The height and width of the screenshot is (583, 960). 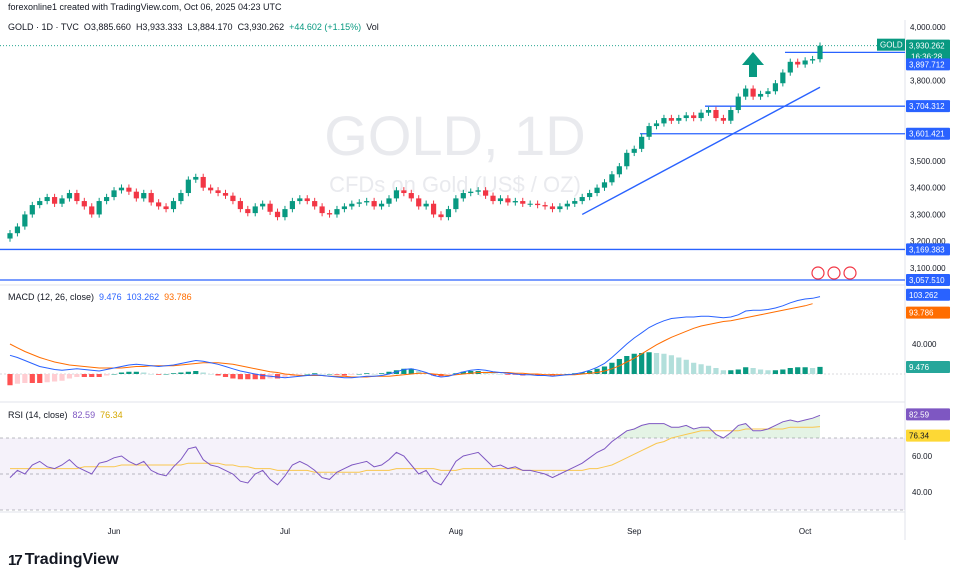 What do you see at coordinates (834, 273) in the screenshot?
I see `us-flag-icon` at bounding box center [834, 273].